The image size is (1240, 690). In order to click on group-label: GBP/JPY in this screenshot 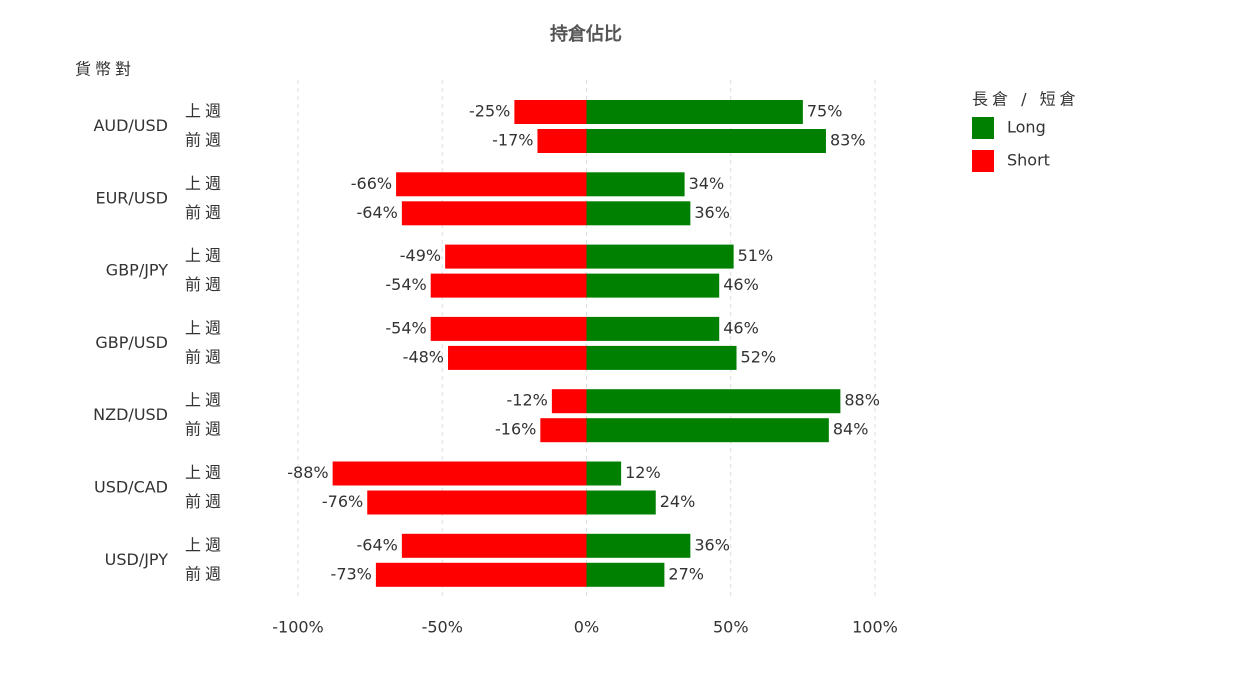, I will do `click(137, 270)`.